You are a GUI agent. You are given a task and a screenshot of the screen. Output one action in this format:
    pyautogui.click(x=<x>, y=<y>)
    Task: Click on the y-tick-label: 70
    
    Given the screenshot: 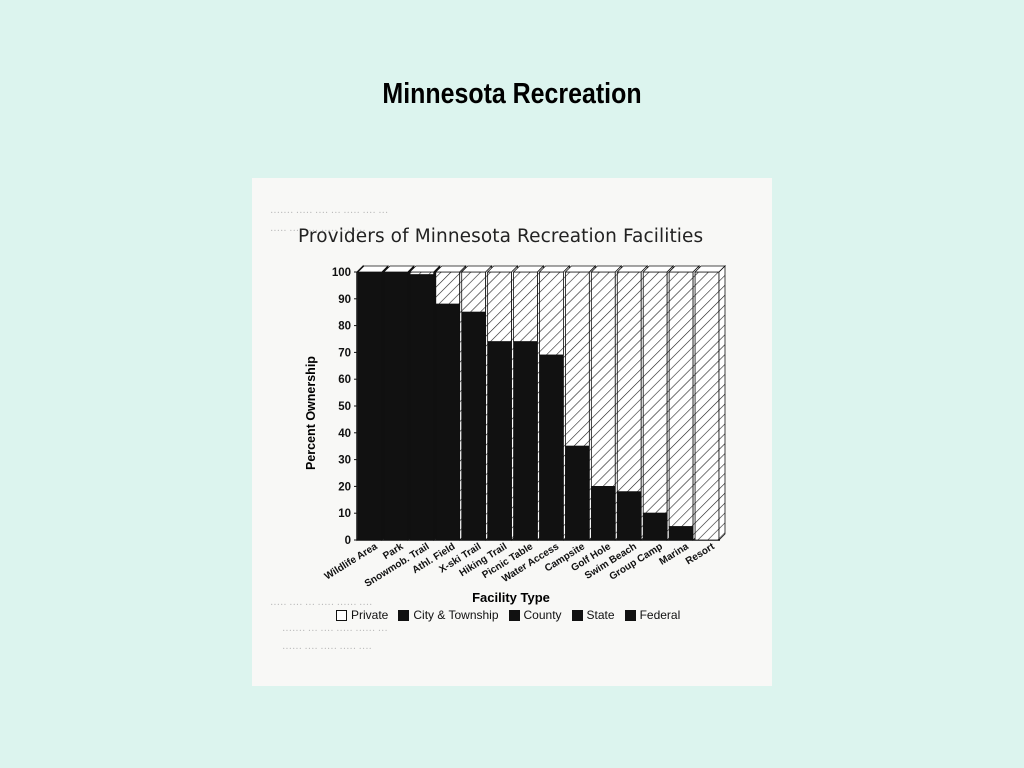 What is the action you would take?
    pyautogui.click(x=344, y=353)
    